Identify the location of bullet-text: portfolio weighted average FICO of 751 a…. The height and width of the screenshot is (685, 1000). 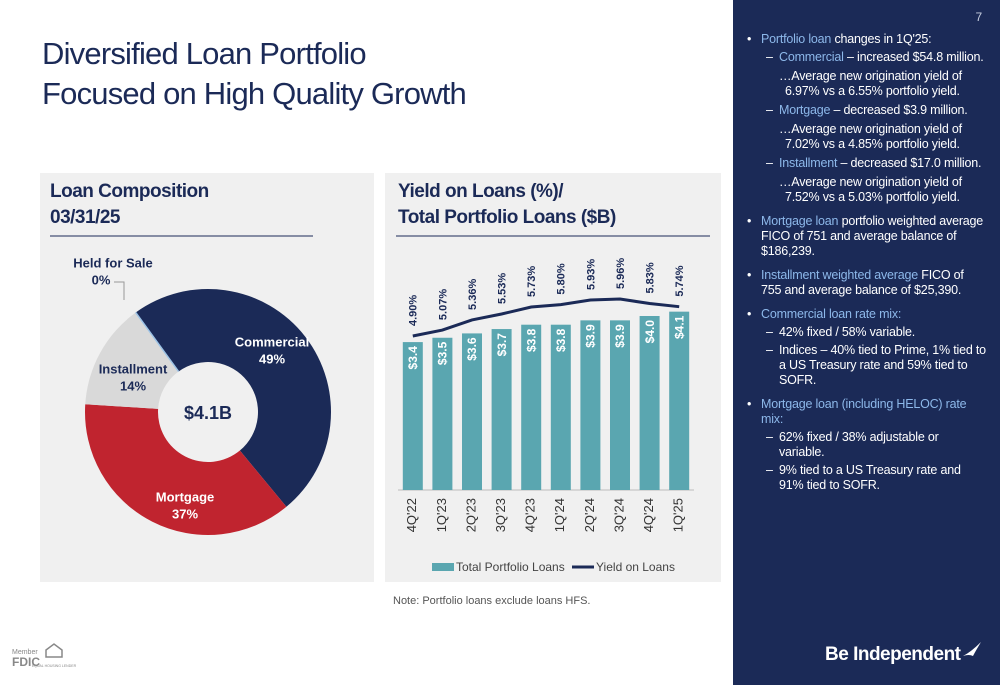
(872, 236).